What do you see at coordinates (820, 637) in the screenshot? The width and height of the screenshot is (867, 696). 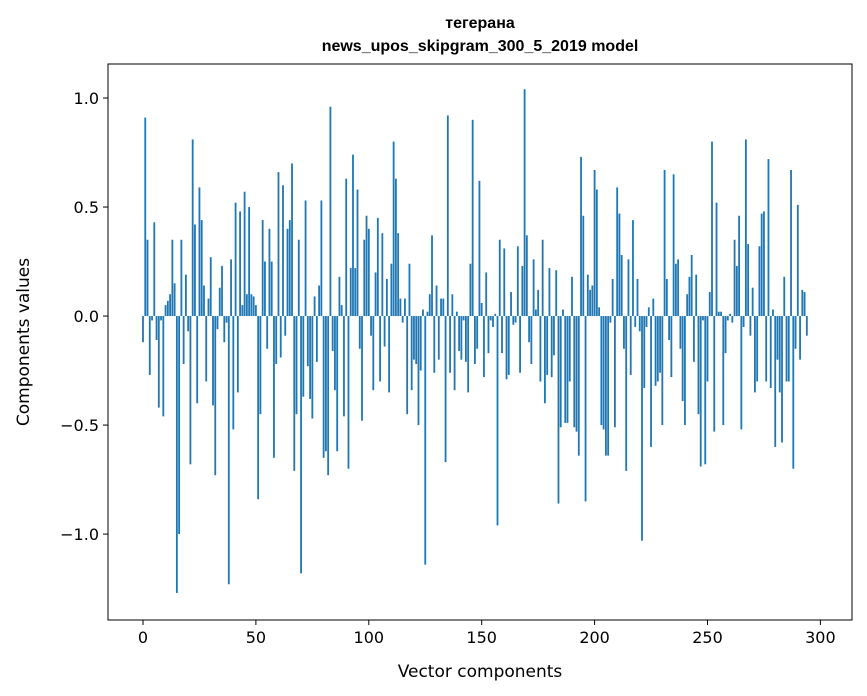 I see `x-tick-label: 300` at bounding box center [820, 637].